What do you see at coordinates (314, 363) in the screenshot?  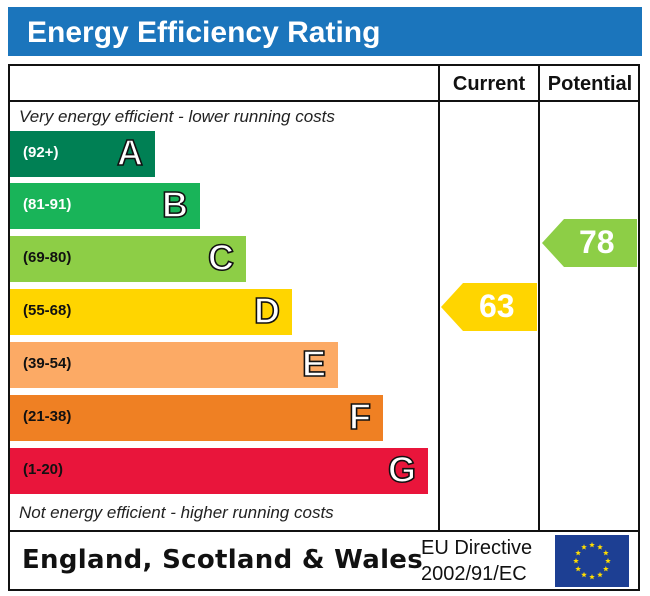 I see `band-letter-label: E` at bounding box center [314, 363].